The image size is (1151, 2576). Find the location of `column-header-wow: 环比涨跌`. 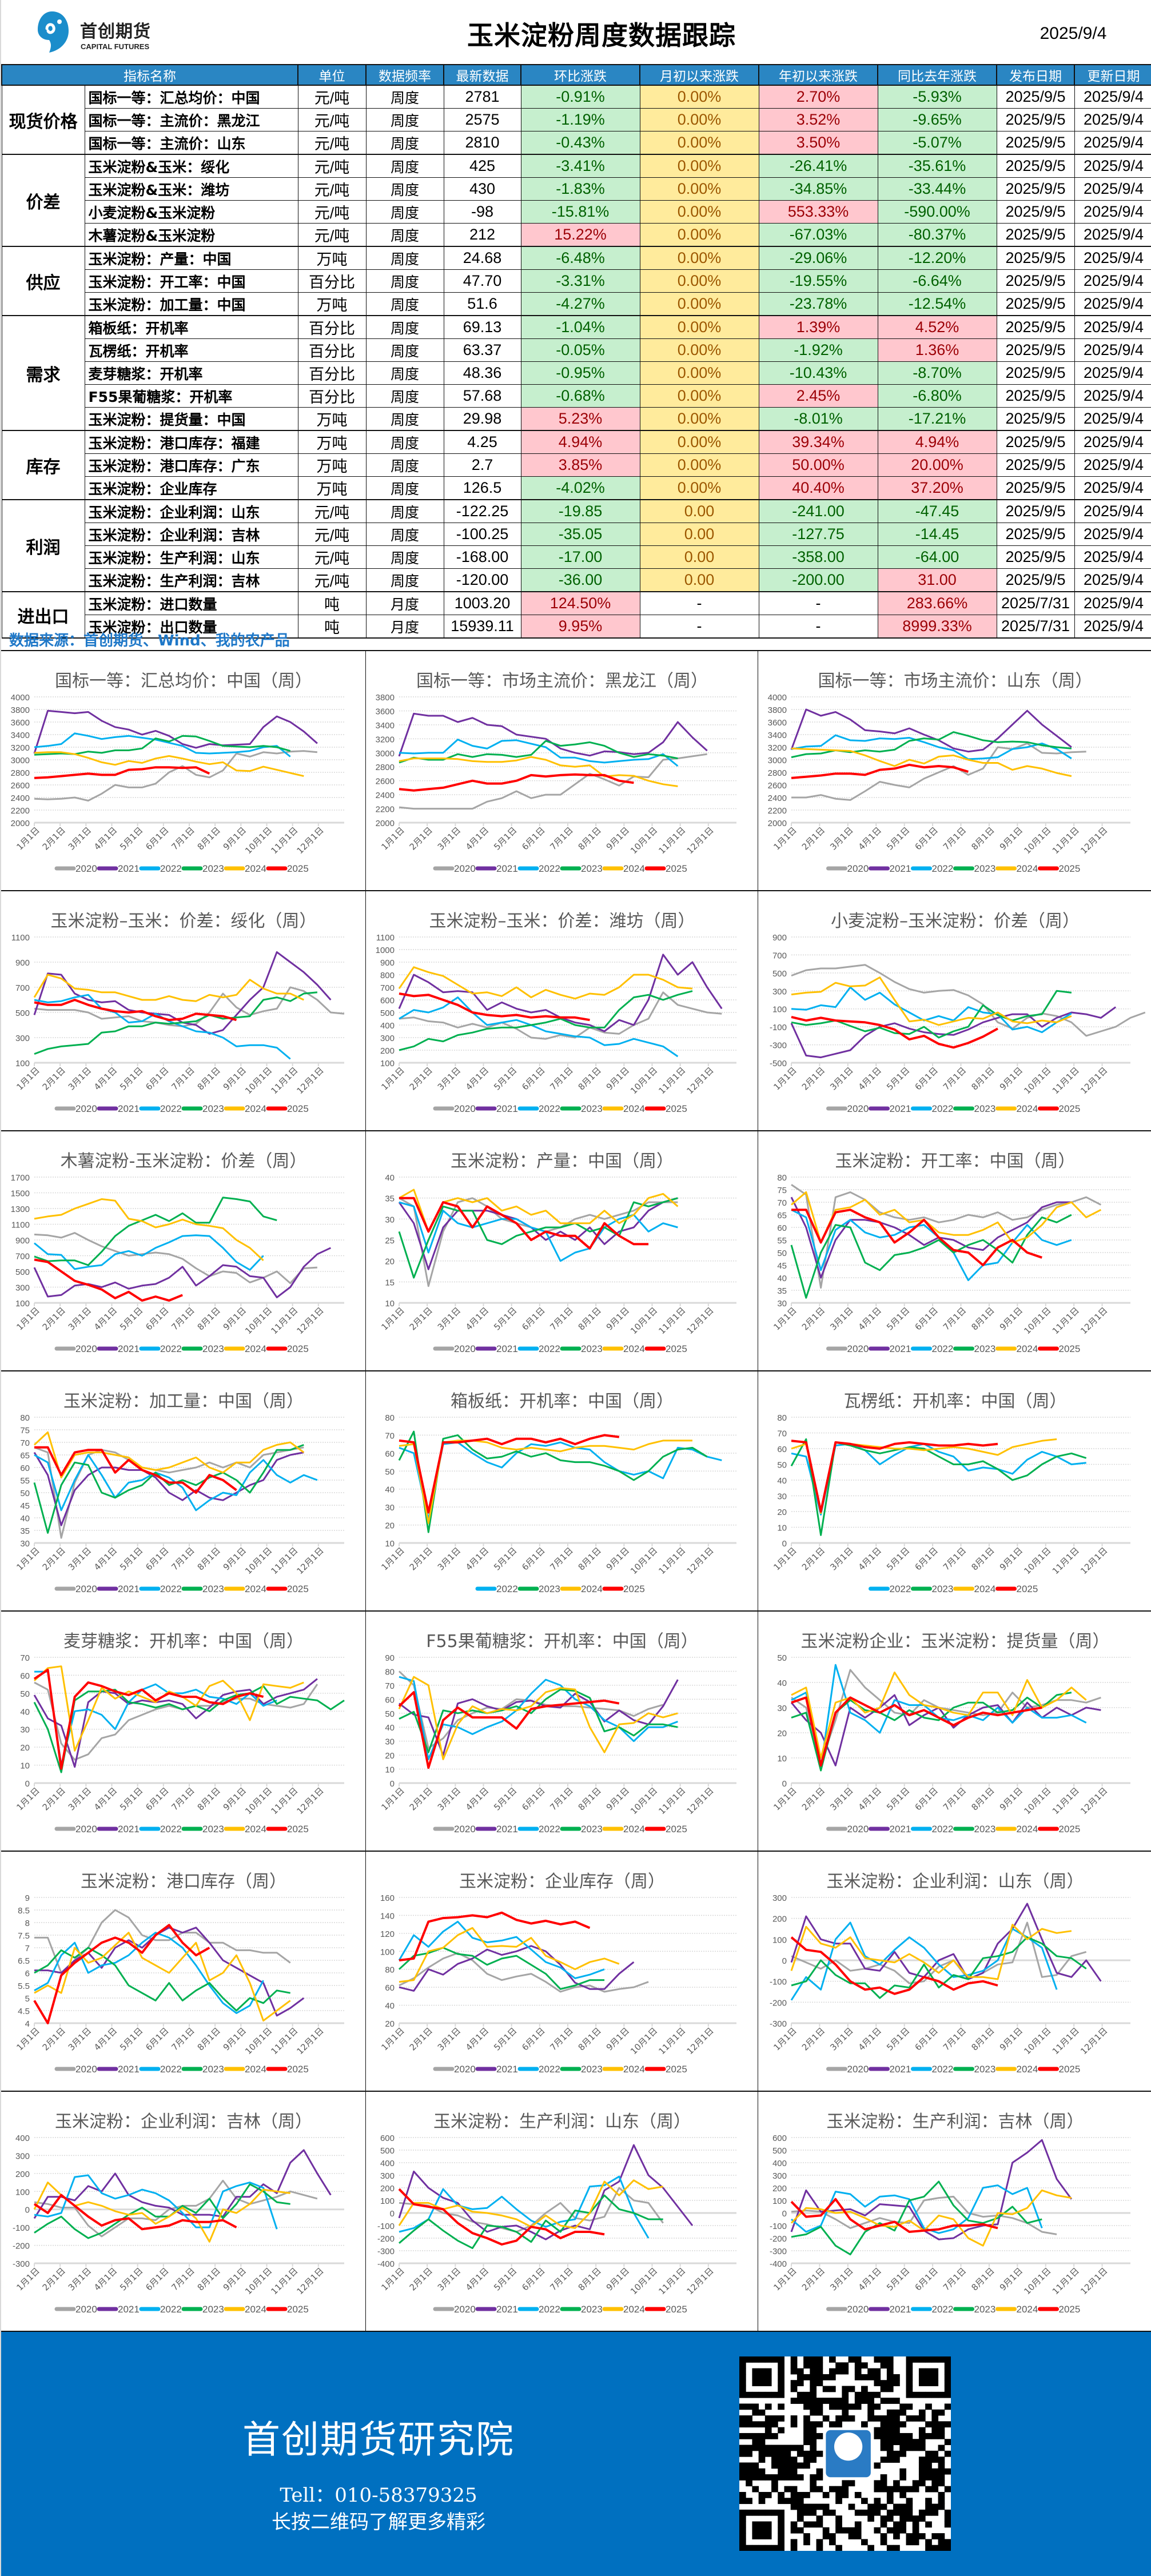

column-header-wow: 环比涨跌 is located at coordinates (580, 75).